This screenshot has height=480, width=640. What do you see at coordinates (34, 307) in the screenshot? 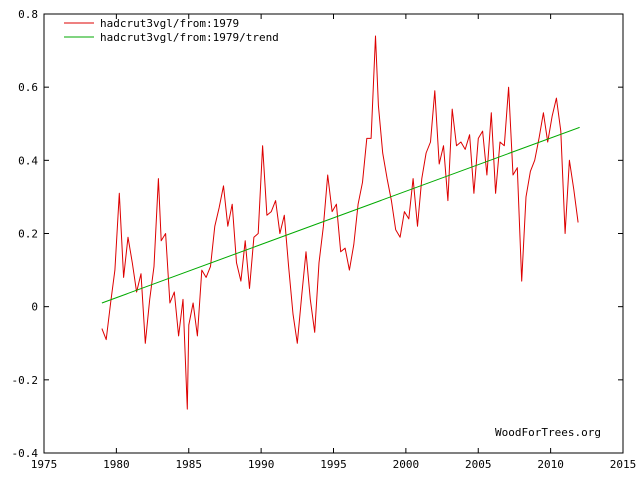
I see `y-tick-label: 0` at bounding box center [34, 307].